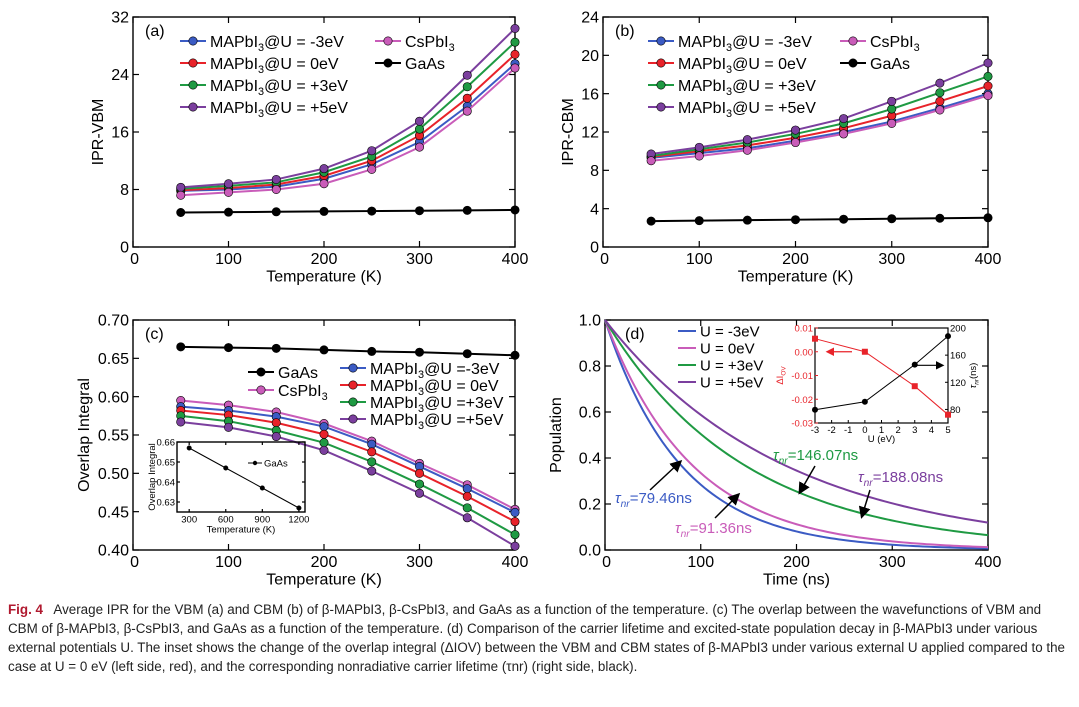 This screenshot has width=1079, height=707. I want to click on legend-entry: U = +5eV, so click(731, 382).